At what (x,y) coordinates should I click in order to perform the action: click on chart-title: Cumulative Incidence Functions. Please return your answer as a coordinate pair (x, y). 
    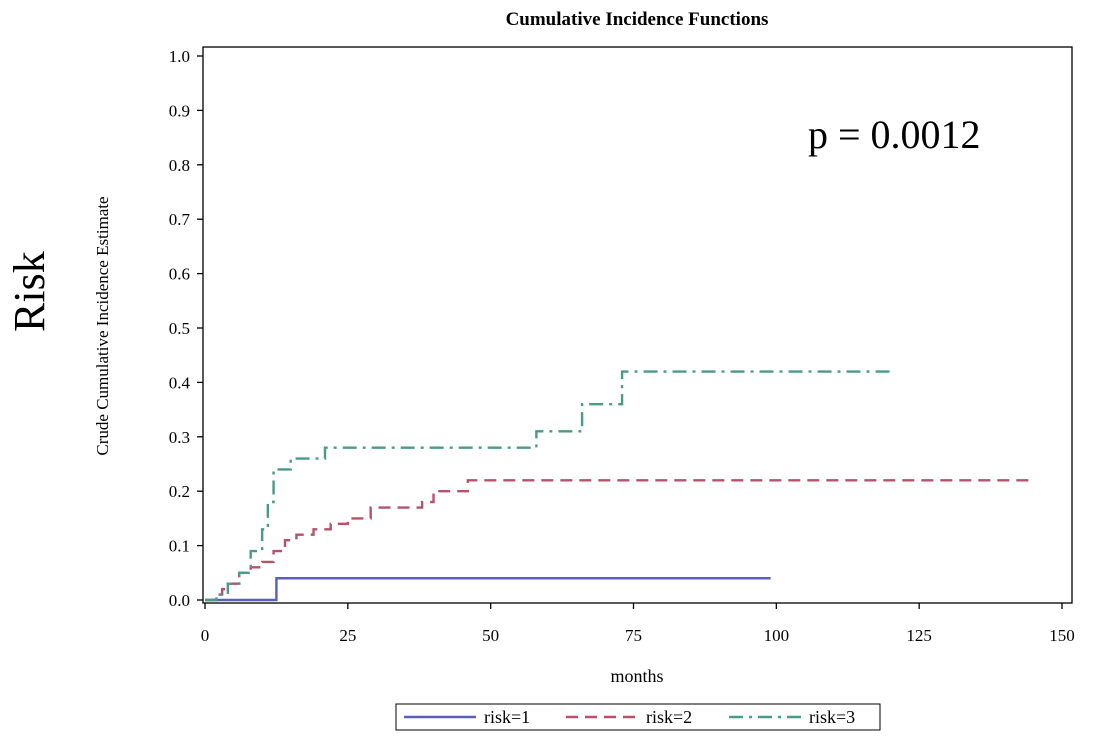
    Looking at the image, I should click on (637, 19).